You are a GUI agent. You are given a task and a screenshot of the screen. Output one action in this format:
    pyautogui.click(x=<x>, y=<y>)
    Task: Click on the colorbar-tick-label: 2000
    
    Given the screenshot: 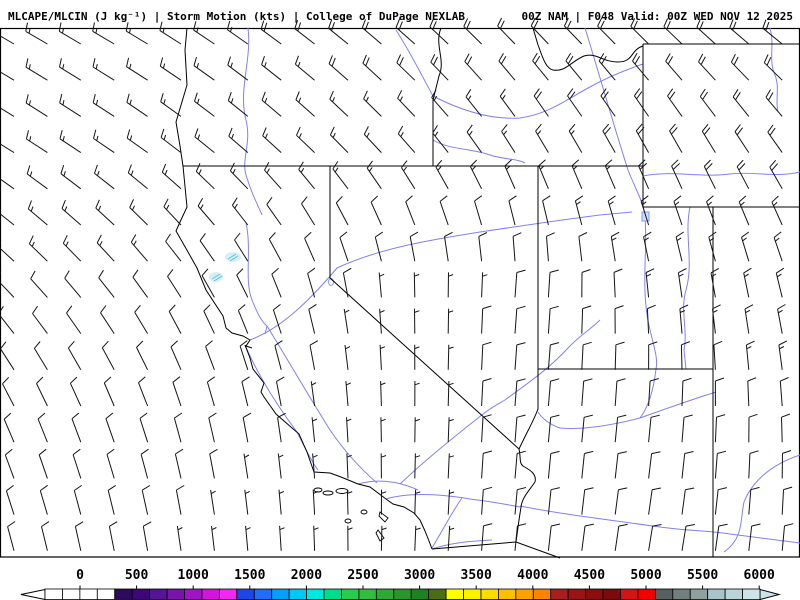 What is the action you would take?
    pyautogui.click(x=306, y=575)
    